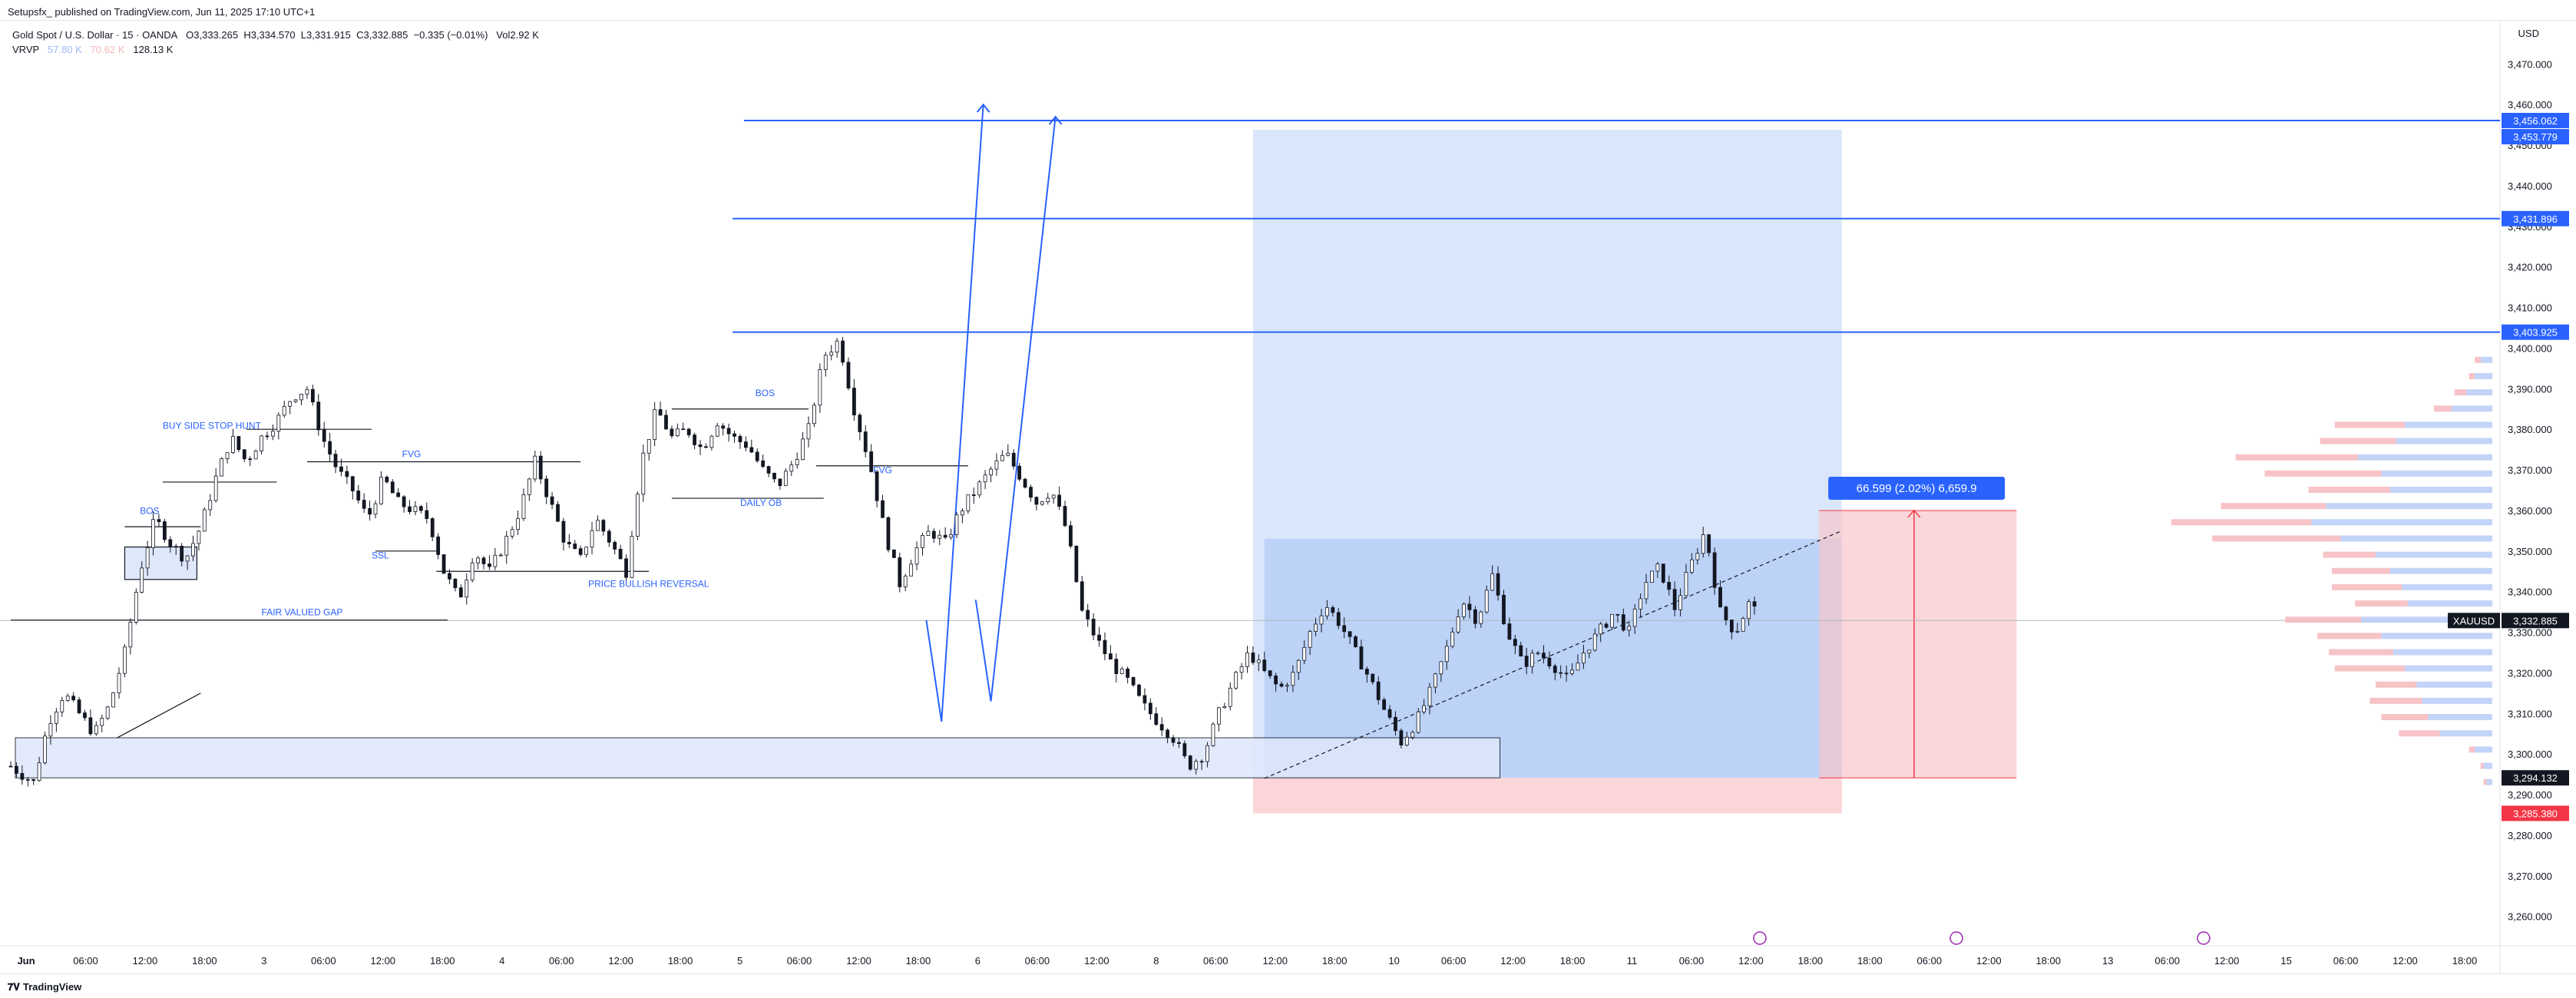 The image size is (2576, 998). What do you see at coordinates (2535, 120) in the screenshot?
I see `level-price-tag-bg` at bounding box center [2535, 120].